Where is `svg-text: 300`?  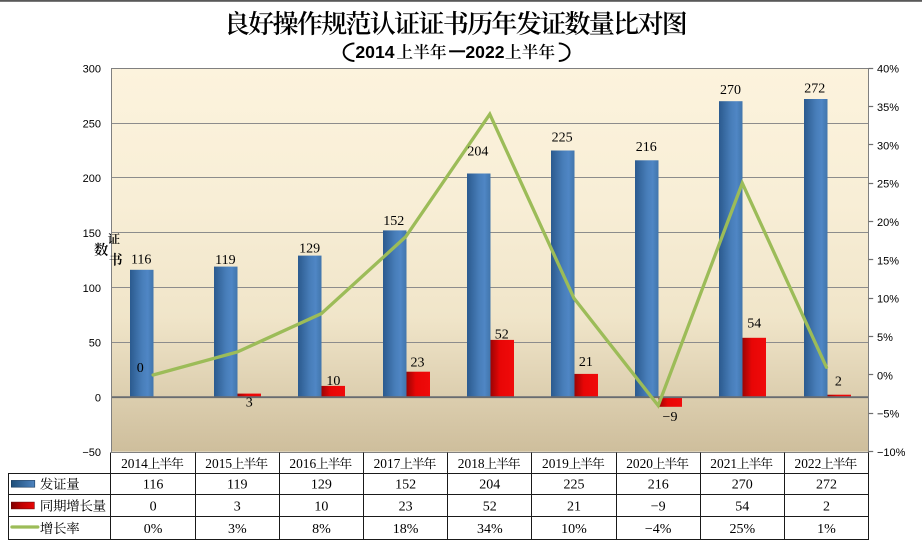
svg-text: 300 is located at coordinates (92, 70).